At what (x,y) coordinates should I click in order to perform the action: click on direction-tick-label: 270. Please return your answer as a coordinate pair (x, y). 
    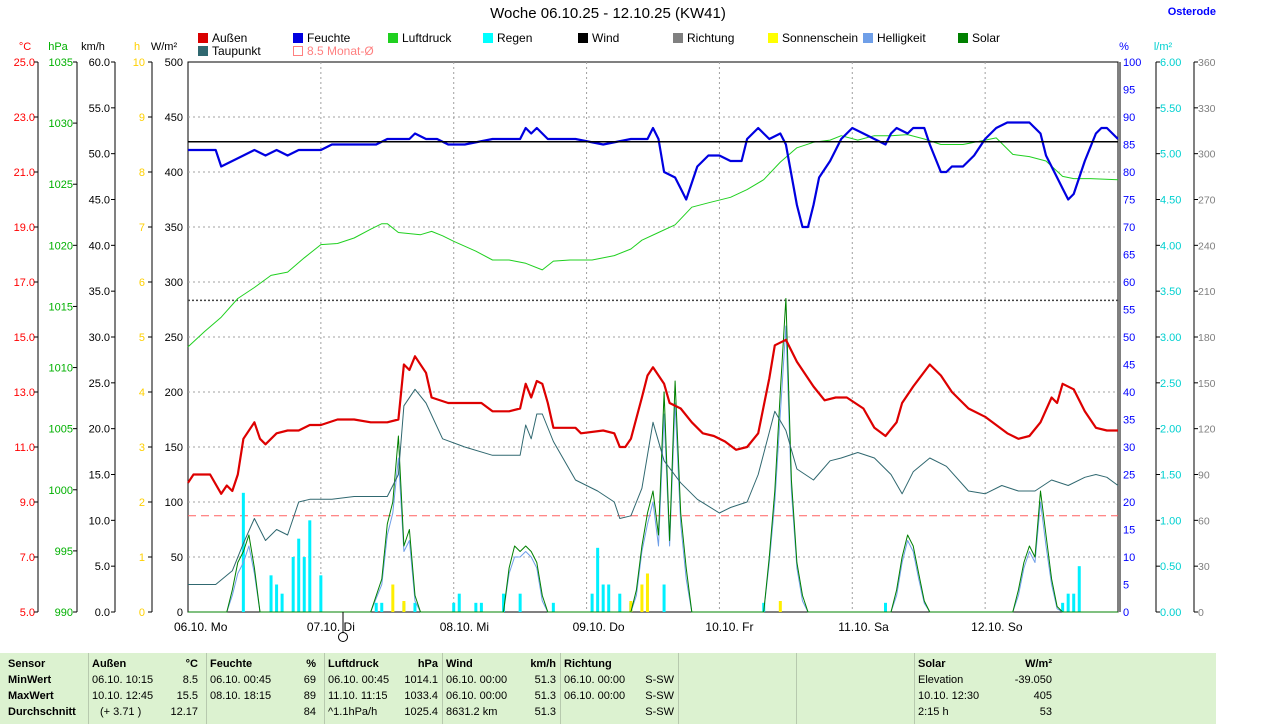
    Looking at the image, I should click on (1207, 201).